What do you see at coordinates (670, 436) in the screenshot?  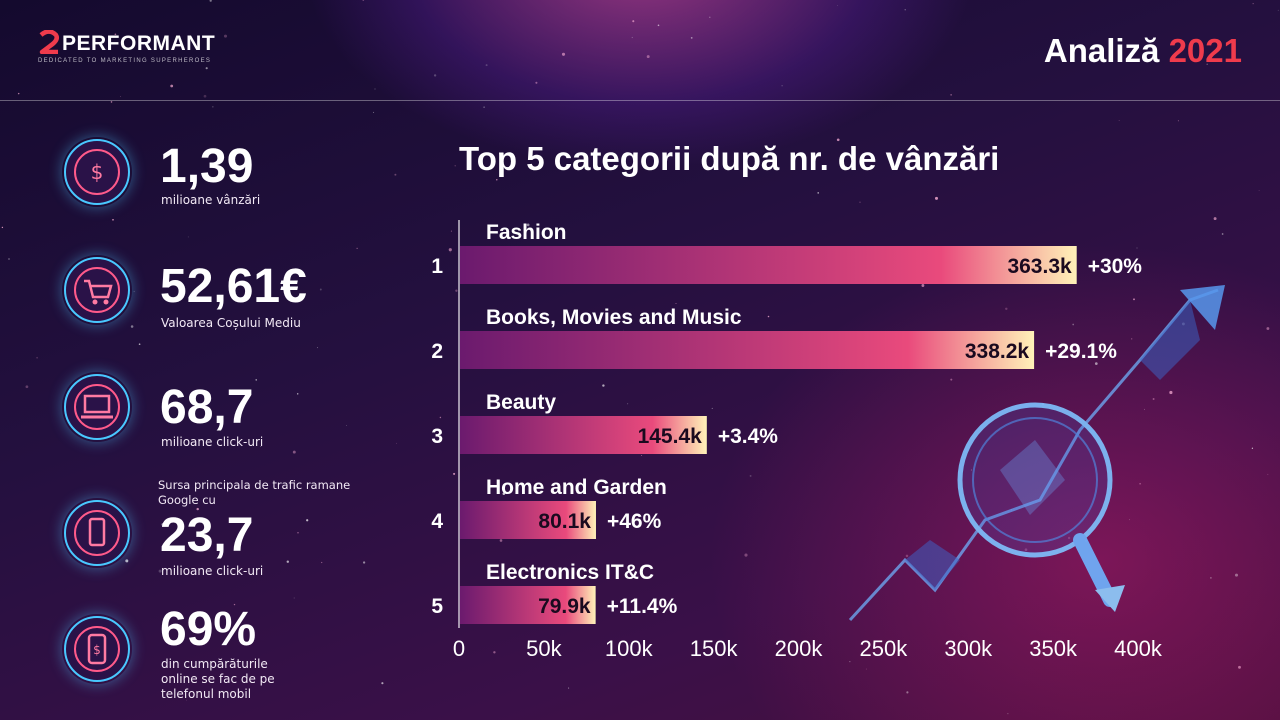 I see `value-label: 145.4k` at bounding box center [670, 436].